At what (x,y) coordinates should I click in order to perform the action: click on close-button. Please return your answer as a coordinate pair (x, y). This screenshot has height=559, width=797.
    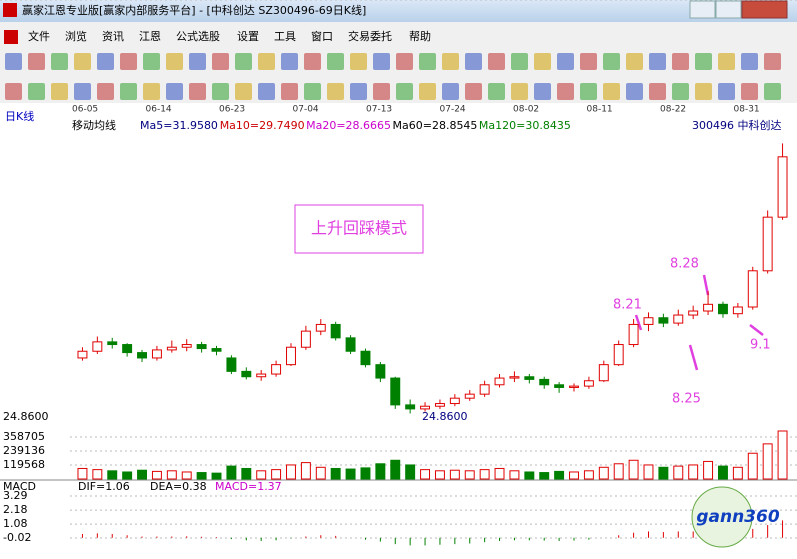
    Looking at the image, I should click on (764, 9).